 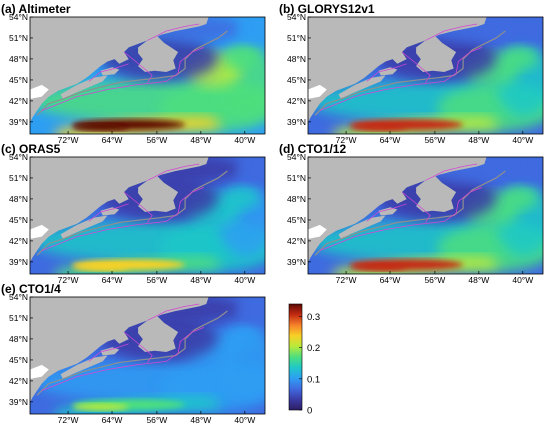 What do you see at coordinates (327, 9) in the screenshot?
I see `panel-title: (b) GLORYS12v1` at bounding box center [327, 9].